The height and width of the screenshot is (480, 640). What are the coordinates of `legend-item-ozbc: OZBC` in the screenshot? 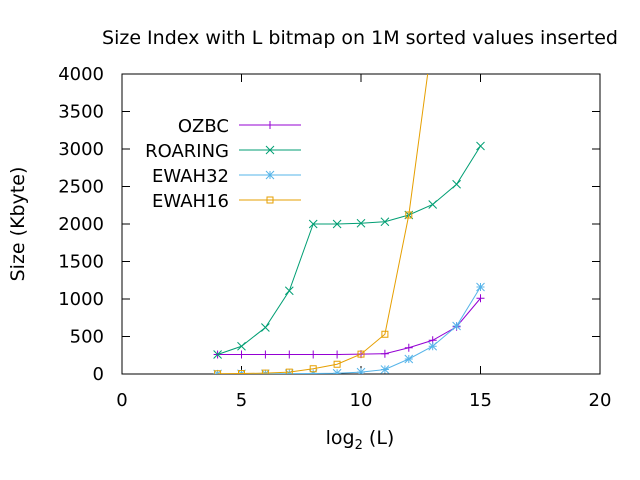 It's located at (239, 126).